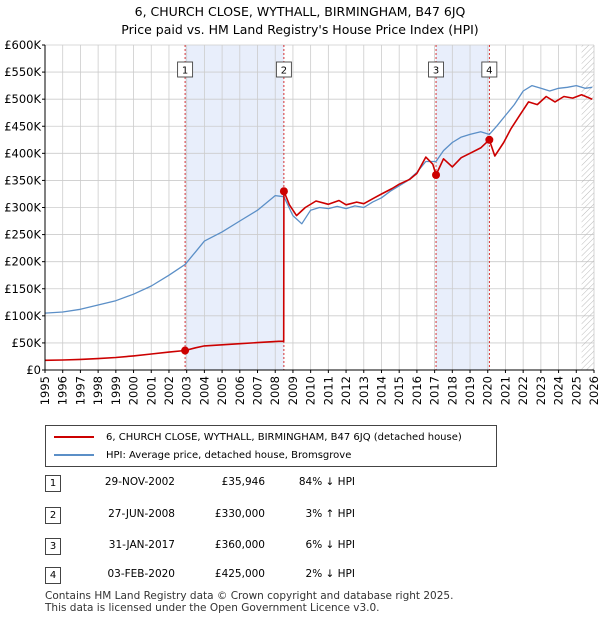 The width and height of the screenshot is (600, 620). What do you see at coordinates (435, 390) in the screenshot?
I see `x-tick-label: 2017` at bounding box center [435, 390].